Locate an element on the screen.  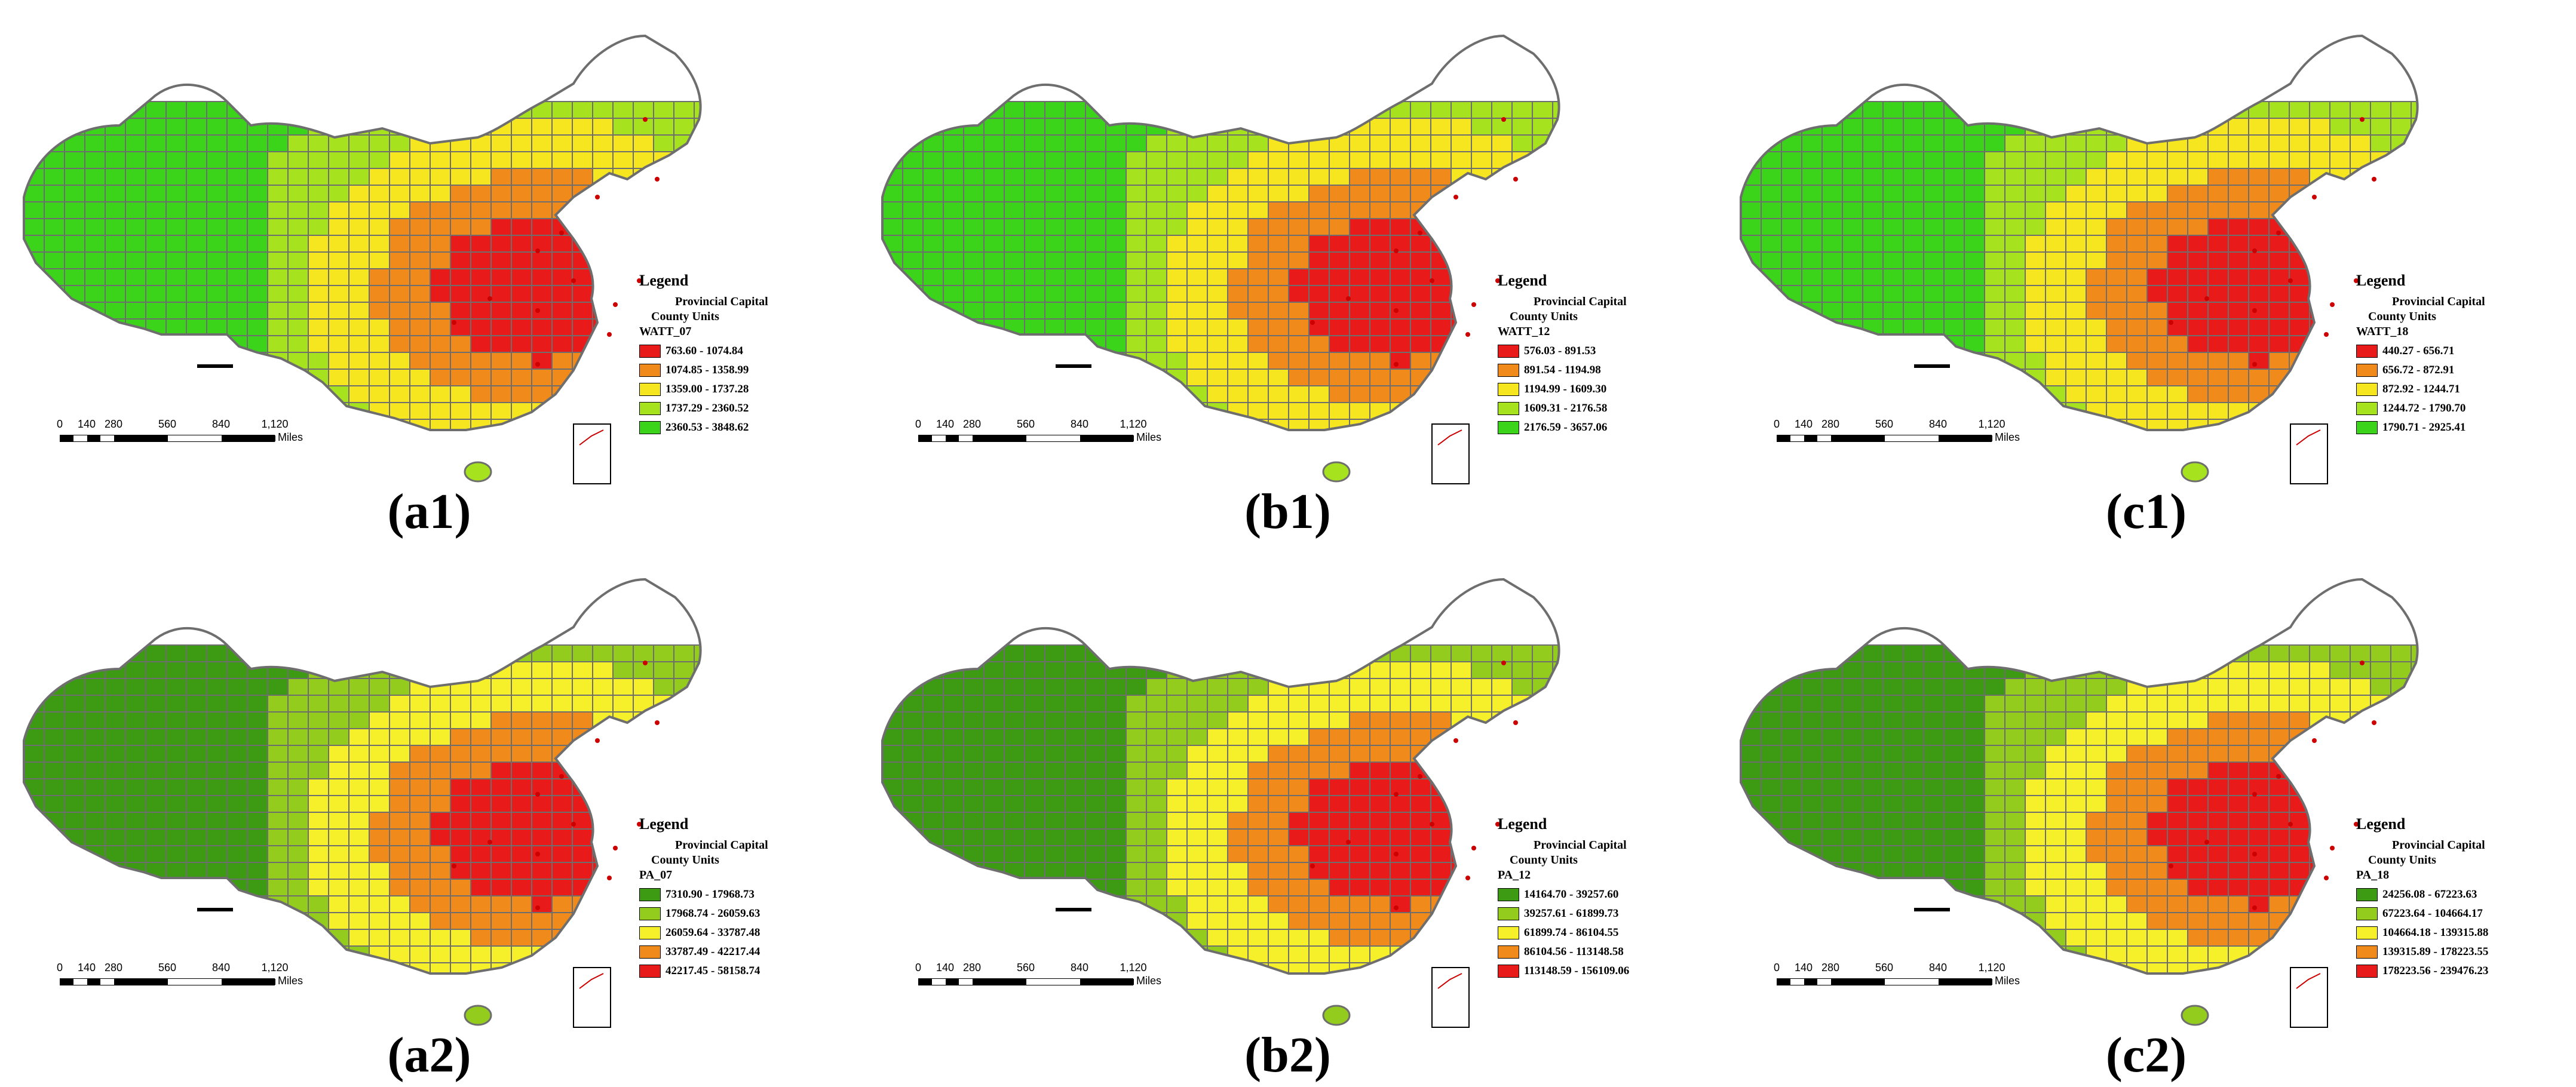
legend-item: 576.03 - 891.53 is located at coordinates (1605, 351).